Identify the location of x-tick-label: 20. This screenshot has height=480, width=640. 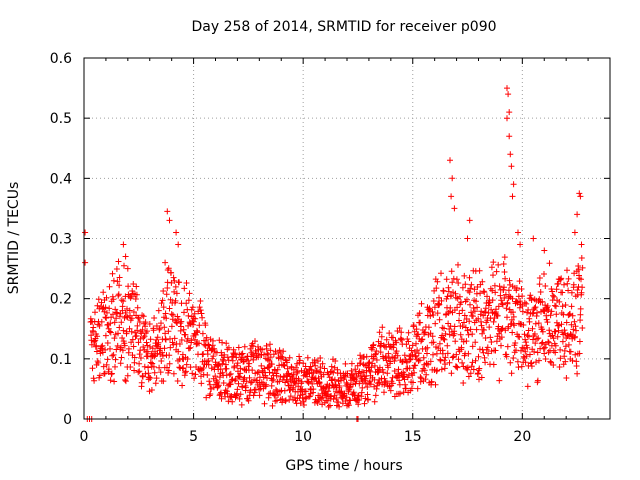
(522, 437).